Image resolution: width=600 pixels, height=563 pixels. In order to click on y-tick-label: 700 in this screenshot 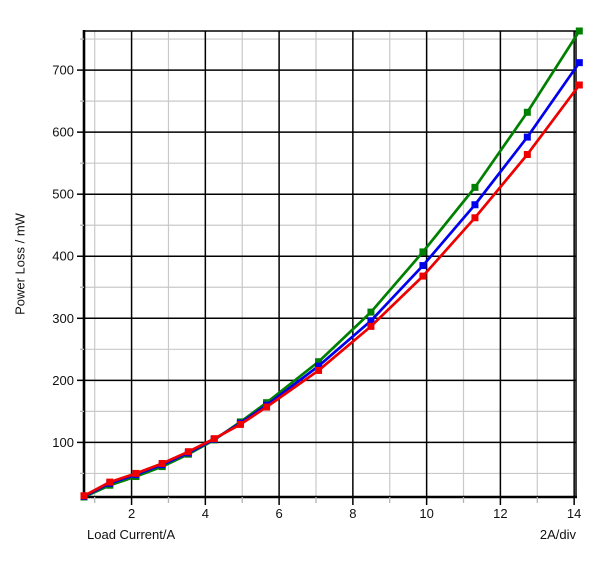, I will do `click(63, 70)`.